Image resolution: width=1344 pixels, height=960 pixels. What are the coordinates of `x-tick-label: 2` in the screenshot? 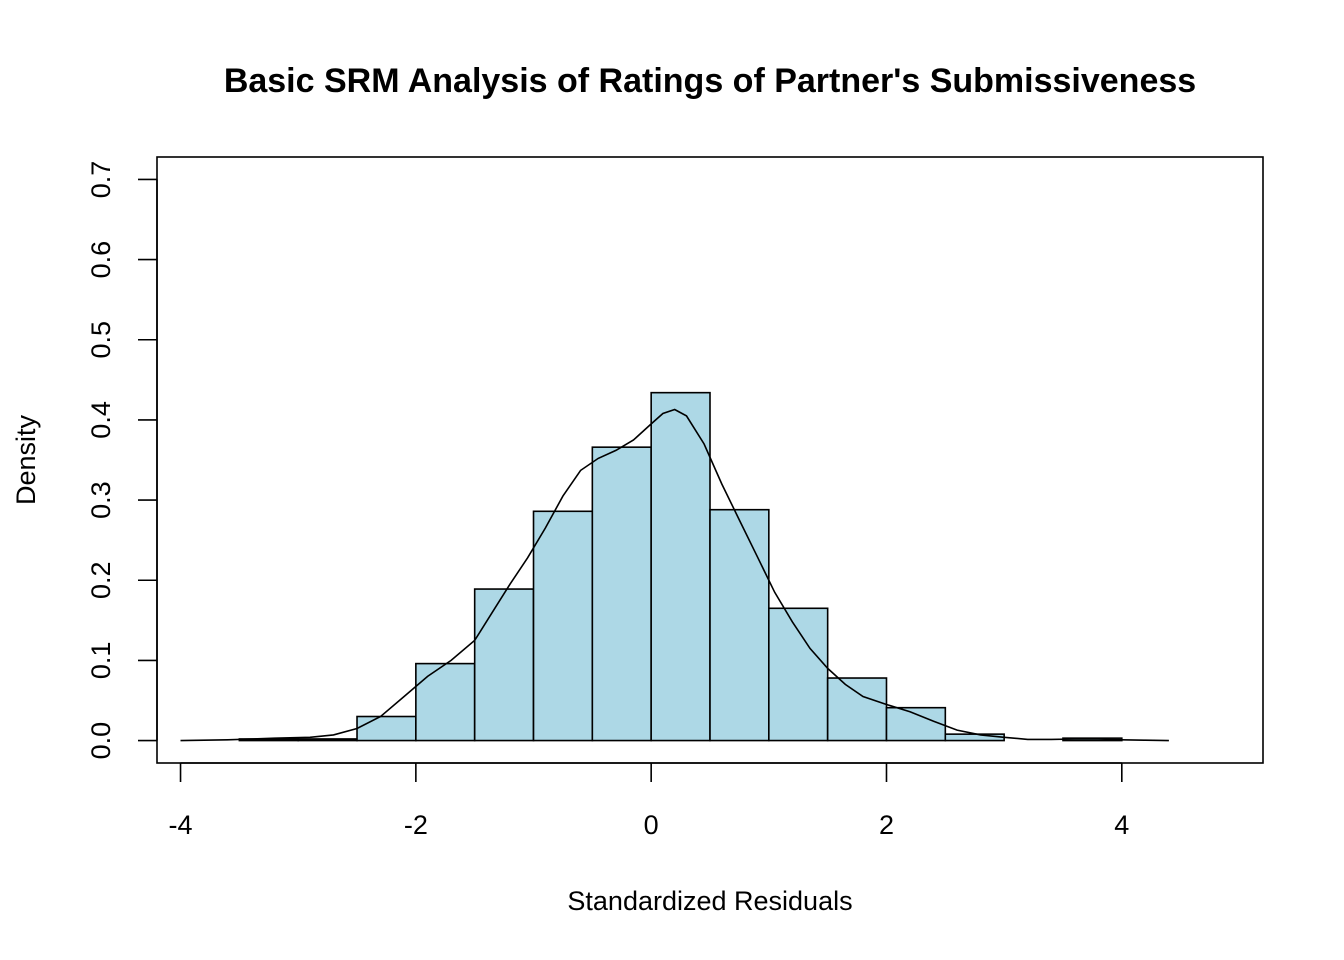 It's located at (886, 825).